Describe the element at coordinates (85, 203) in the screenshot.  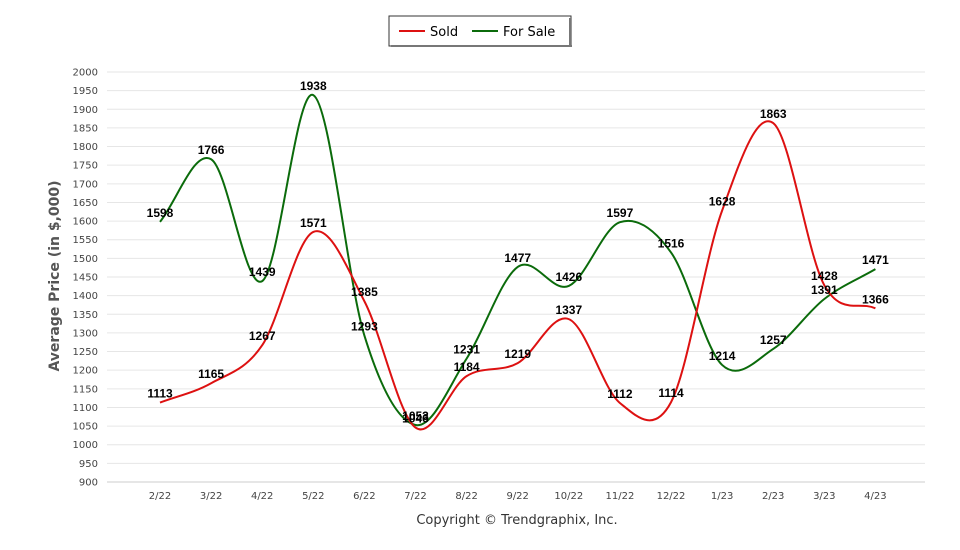
I see `y-tick-label: 1650` at that location.